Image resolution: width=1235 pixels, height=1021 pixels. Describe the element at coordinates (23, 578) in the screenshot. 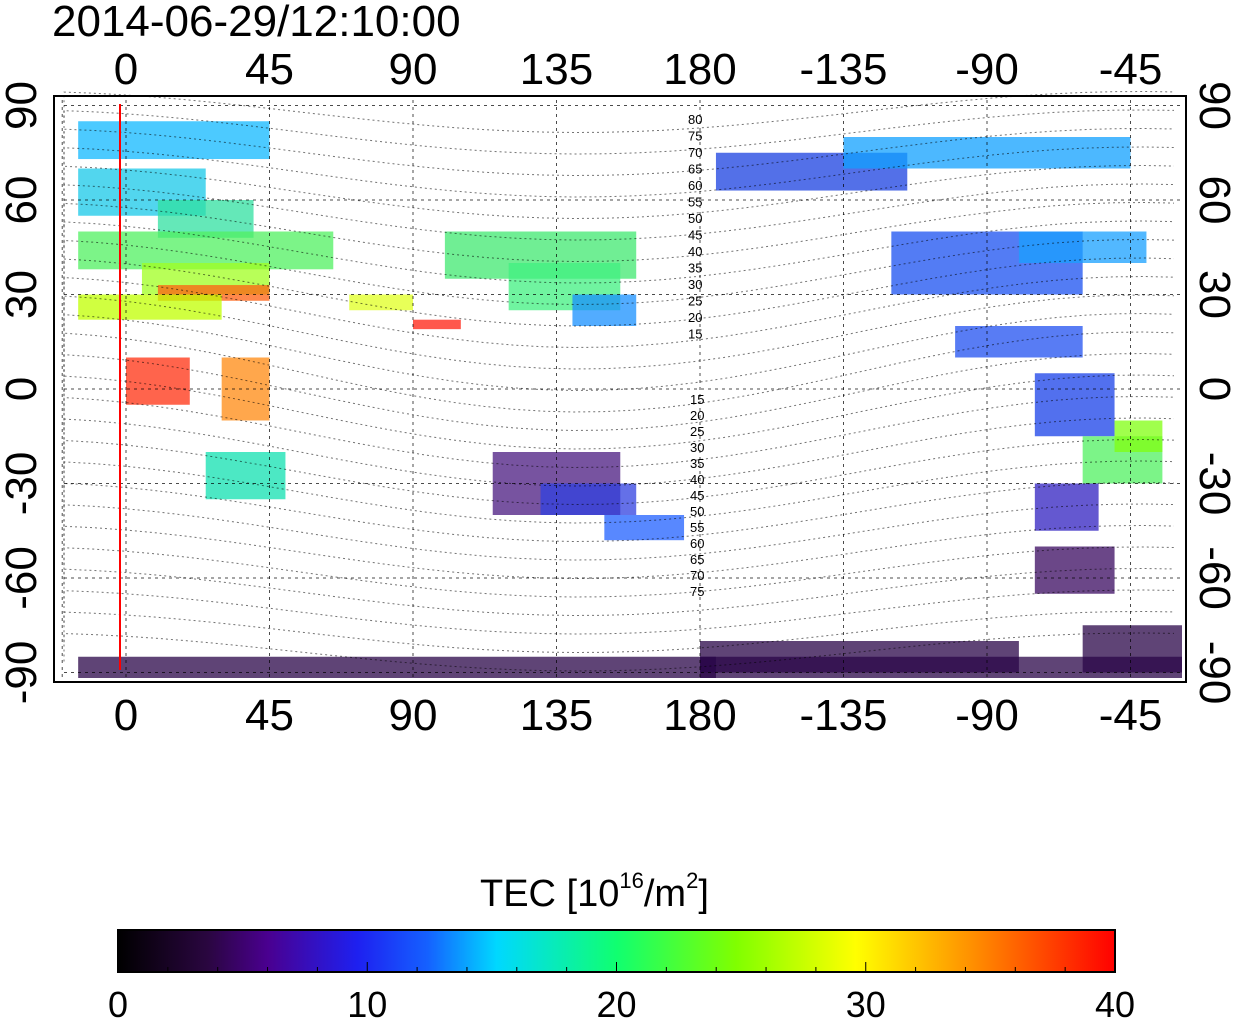

I see `left-lat-label: -60` at that location.